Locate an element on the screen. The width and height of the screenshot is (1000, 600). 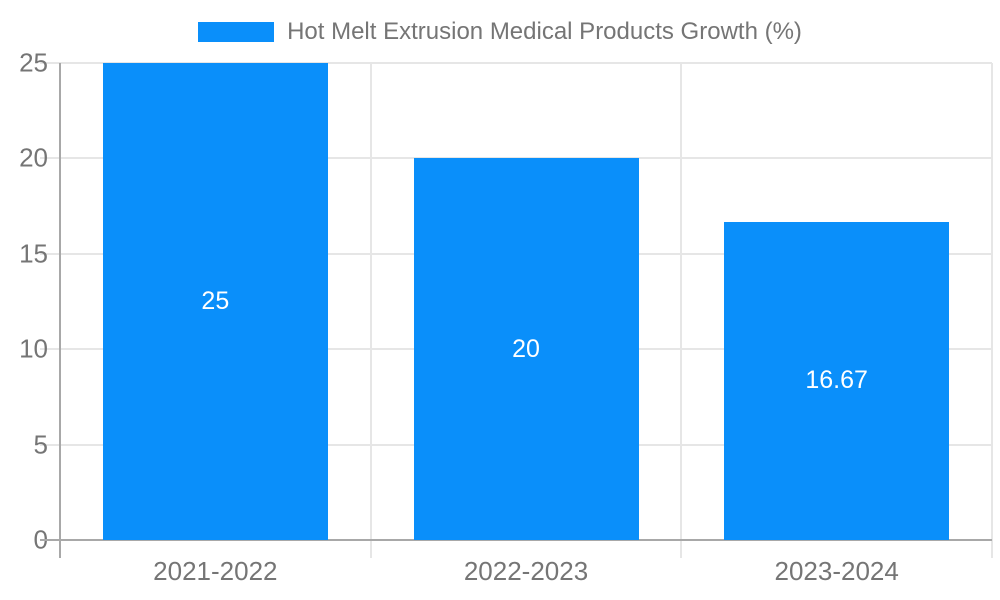
y-axis-tick-label: 15 is located at coordinates (33, 253).